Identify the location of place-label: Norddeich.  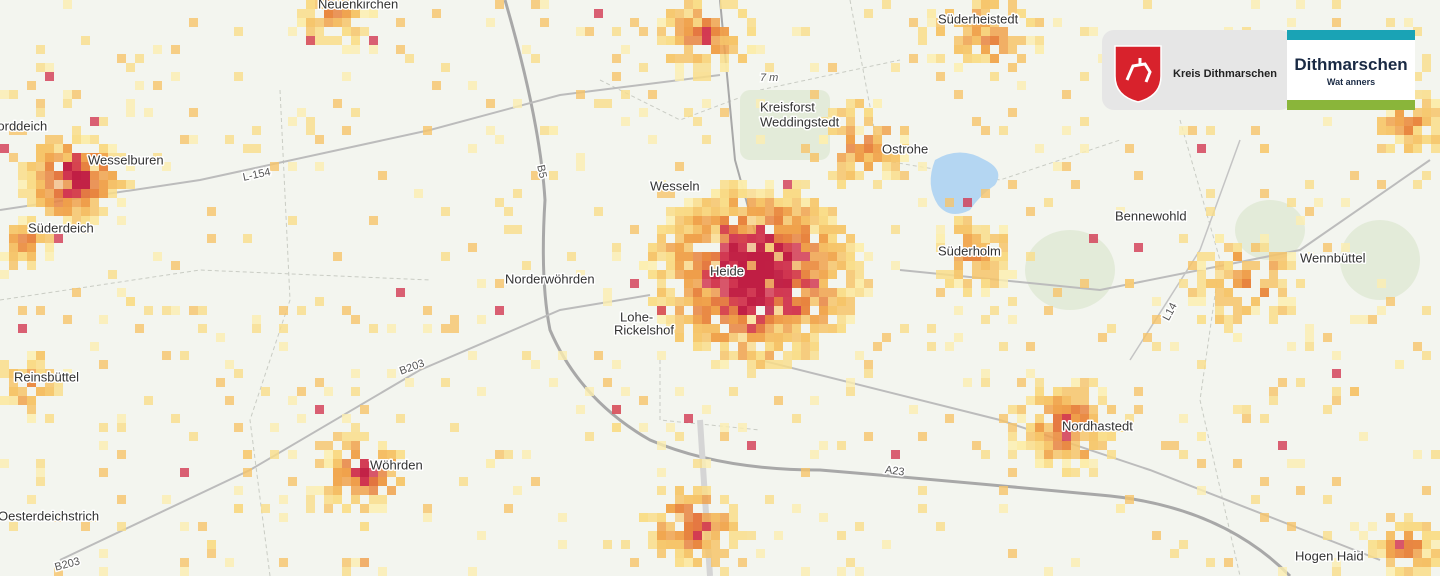
(23, 125).